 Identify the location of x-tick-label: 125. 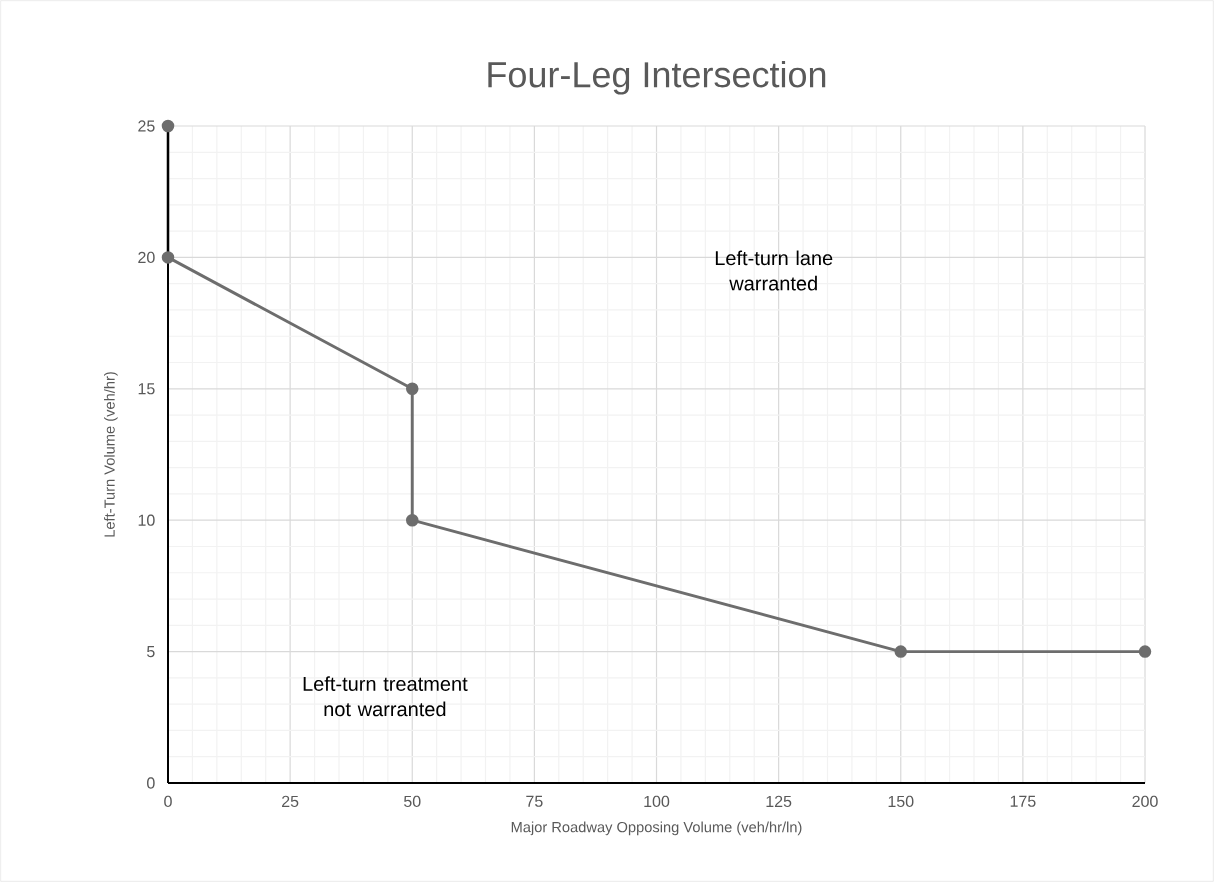
(779, 801).